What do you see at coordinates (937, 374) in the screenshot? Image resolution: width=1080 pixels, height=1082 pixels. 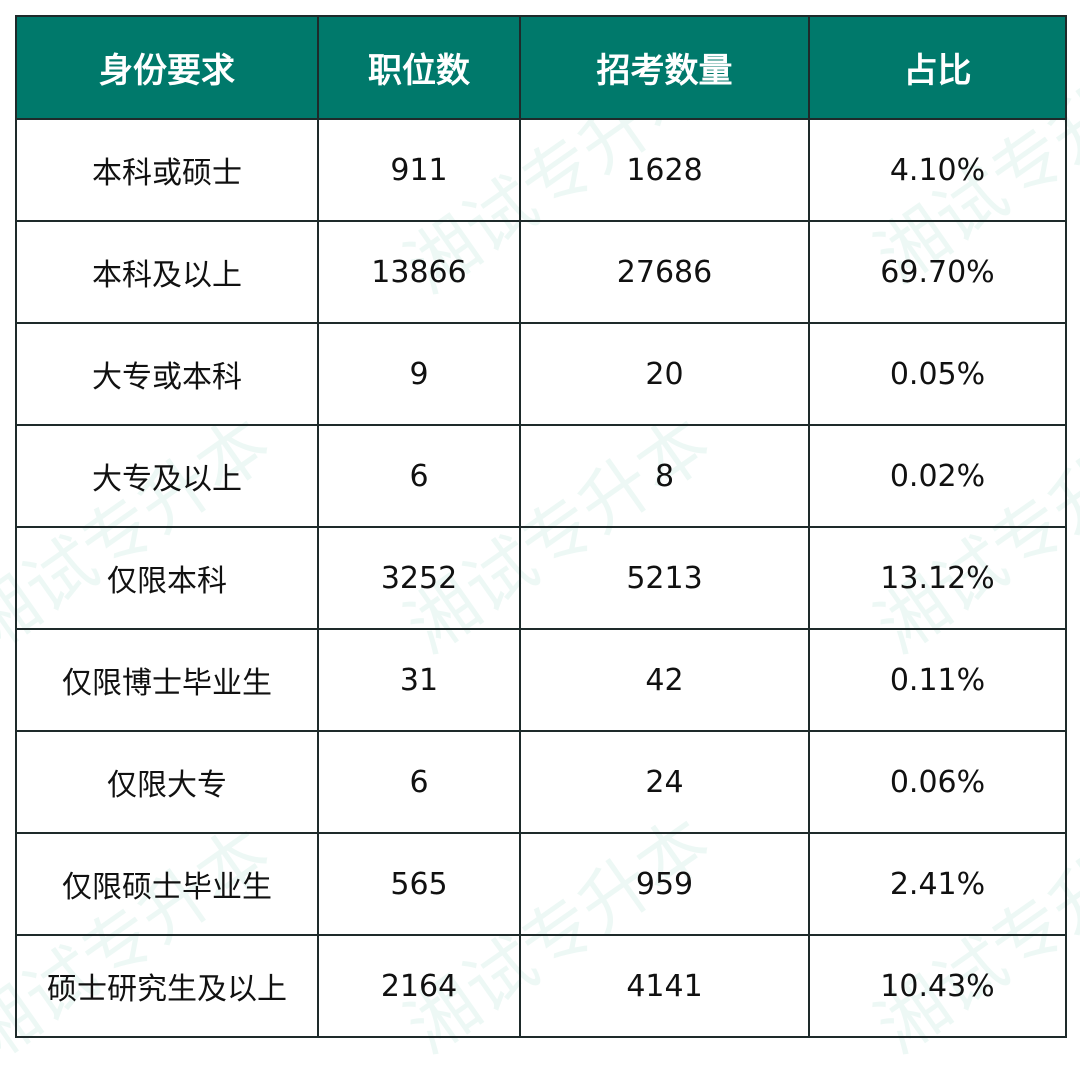 I see `cell-share: 0.05%` at bounding box center [937, 374].